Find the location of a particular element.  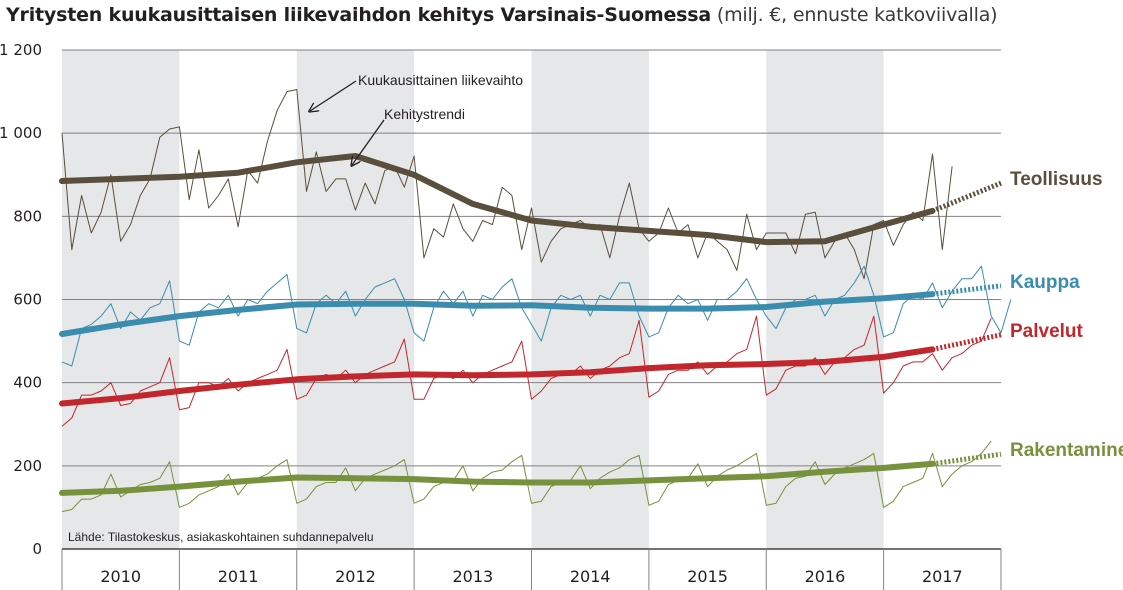

y-tick-label: 600 is located at coordinates (27, 300).